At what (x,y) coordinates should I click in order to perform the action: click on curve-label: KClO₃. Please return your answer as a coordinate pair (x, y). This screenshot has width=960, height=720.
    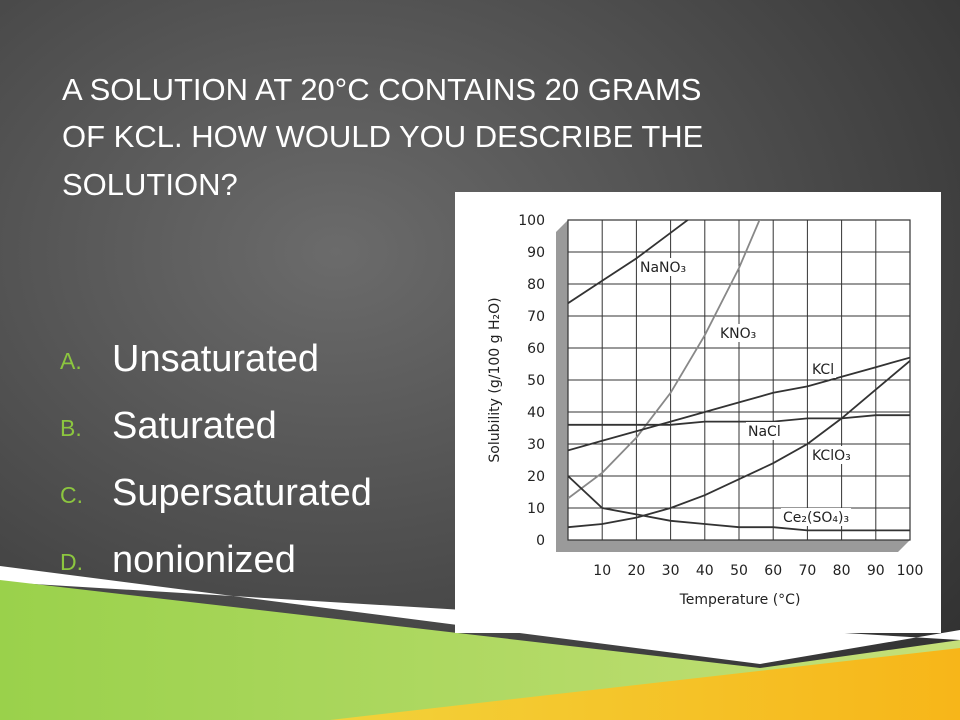
    Looking at the image, I should click on (831, 456).